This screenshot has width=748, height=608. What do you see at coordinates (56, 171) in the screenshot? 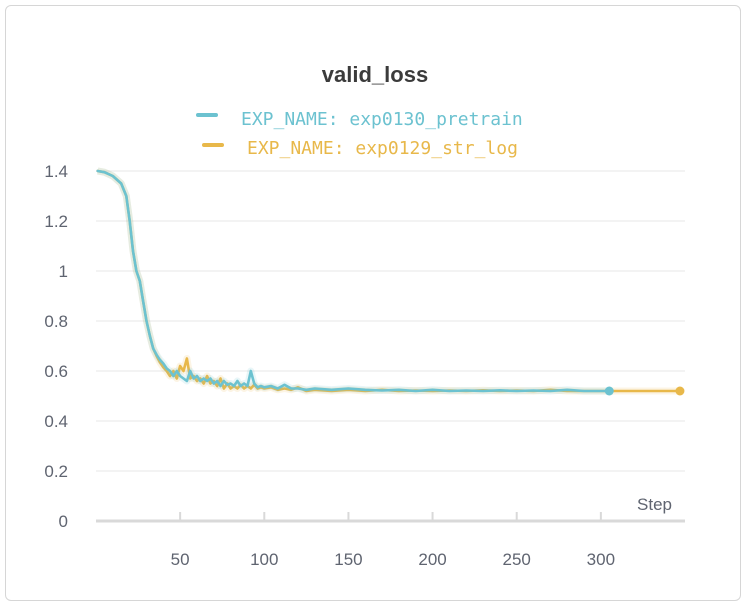
I see `y-tick-label: 1.4` at bounding box center [56, 171].